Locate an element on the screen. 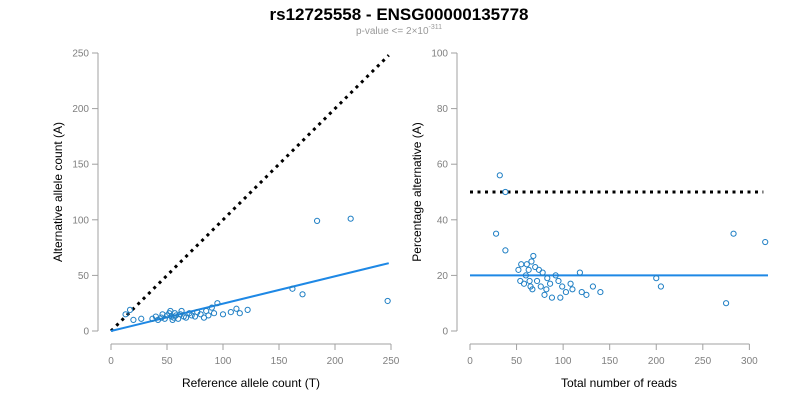 The height and width of the screenshot is (400, 800). left-fit-line is located at coordinates (249, 297).